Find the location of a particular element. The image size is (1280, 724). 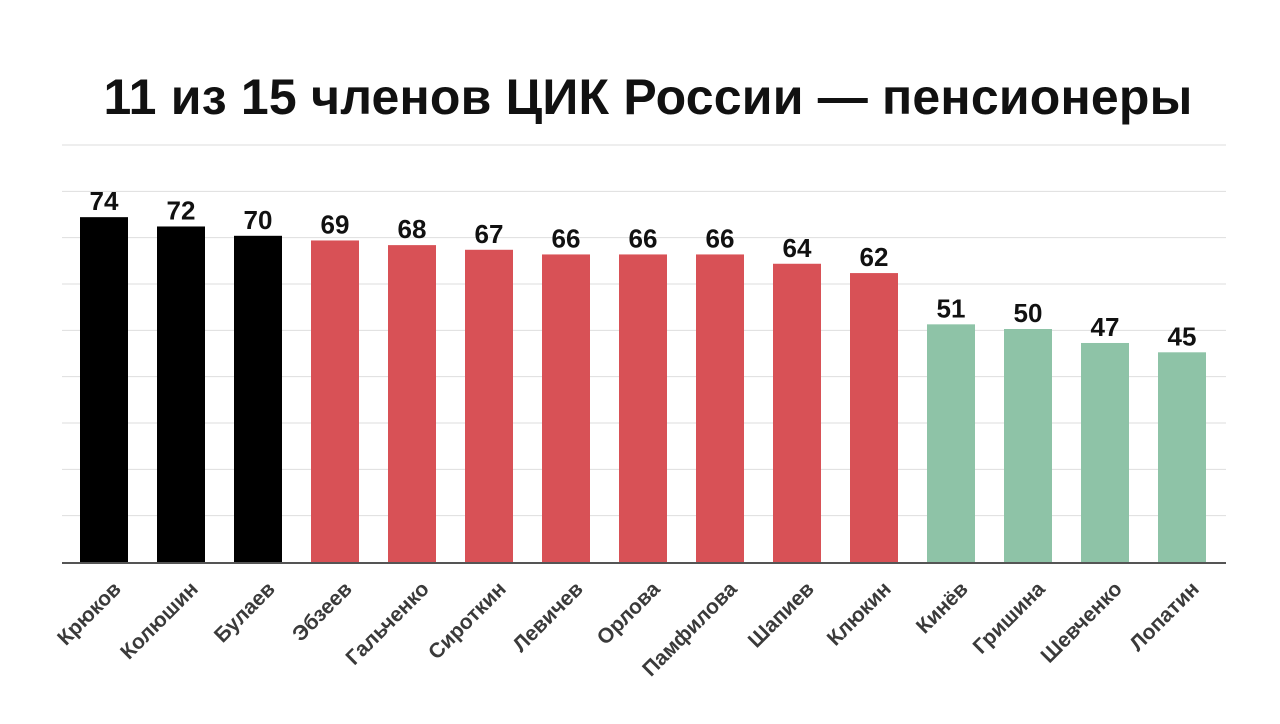

bar-value-label: 74 is located at coordinates (104, 201).